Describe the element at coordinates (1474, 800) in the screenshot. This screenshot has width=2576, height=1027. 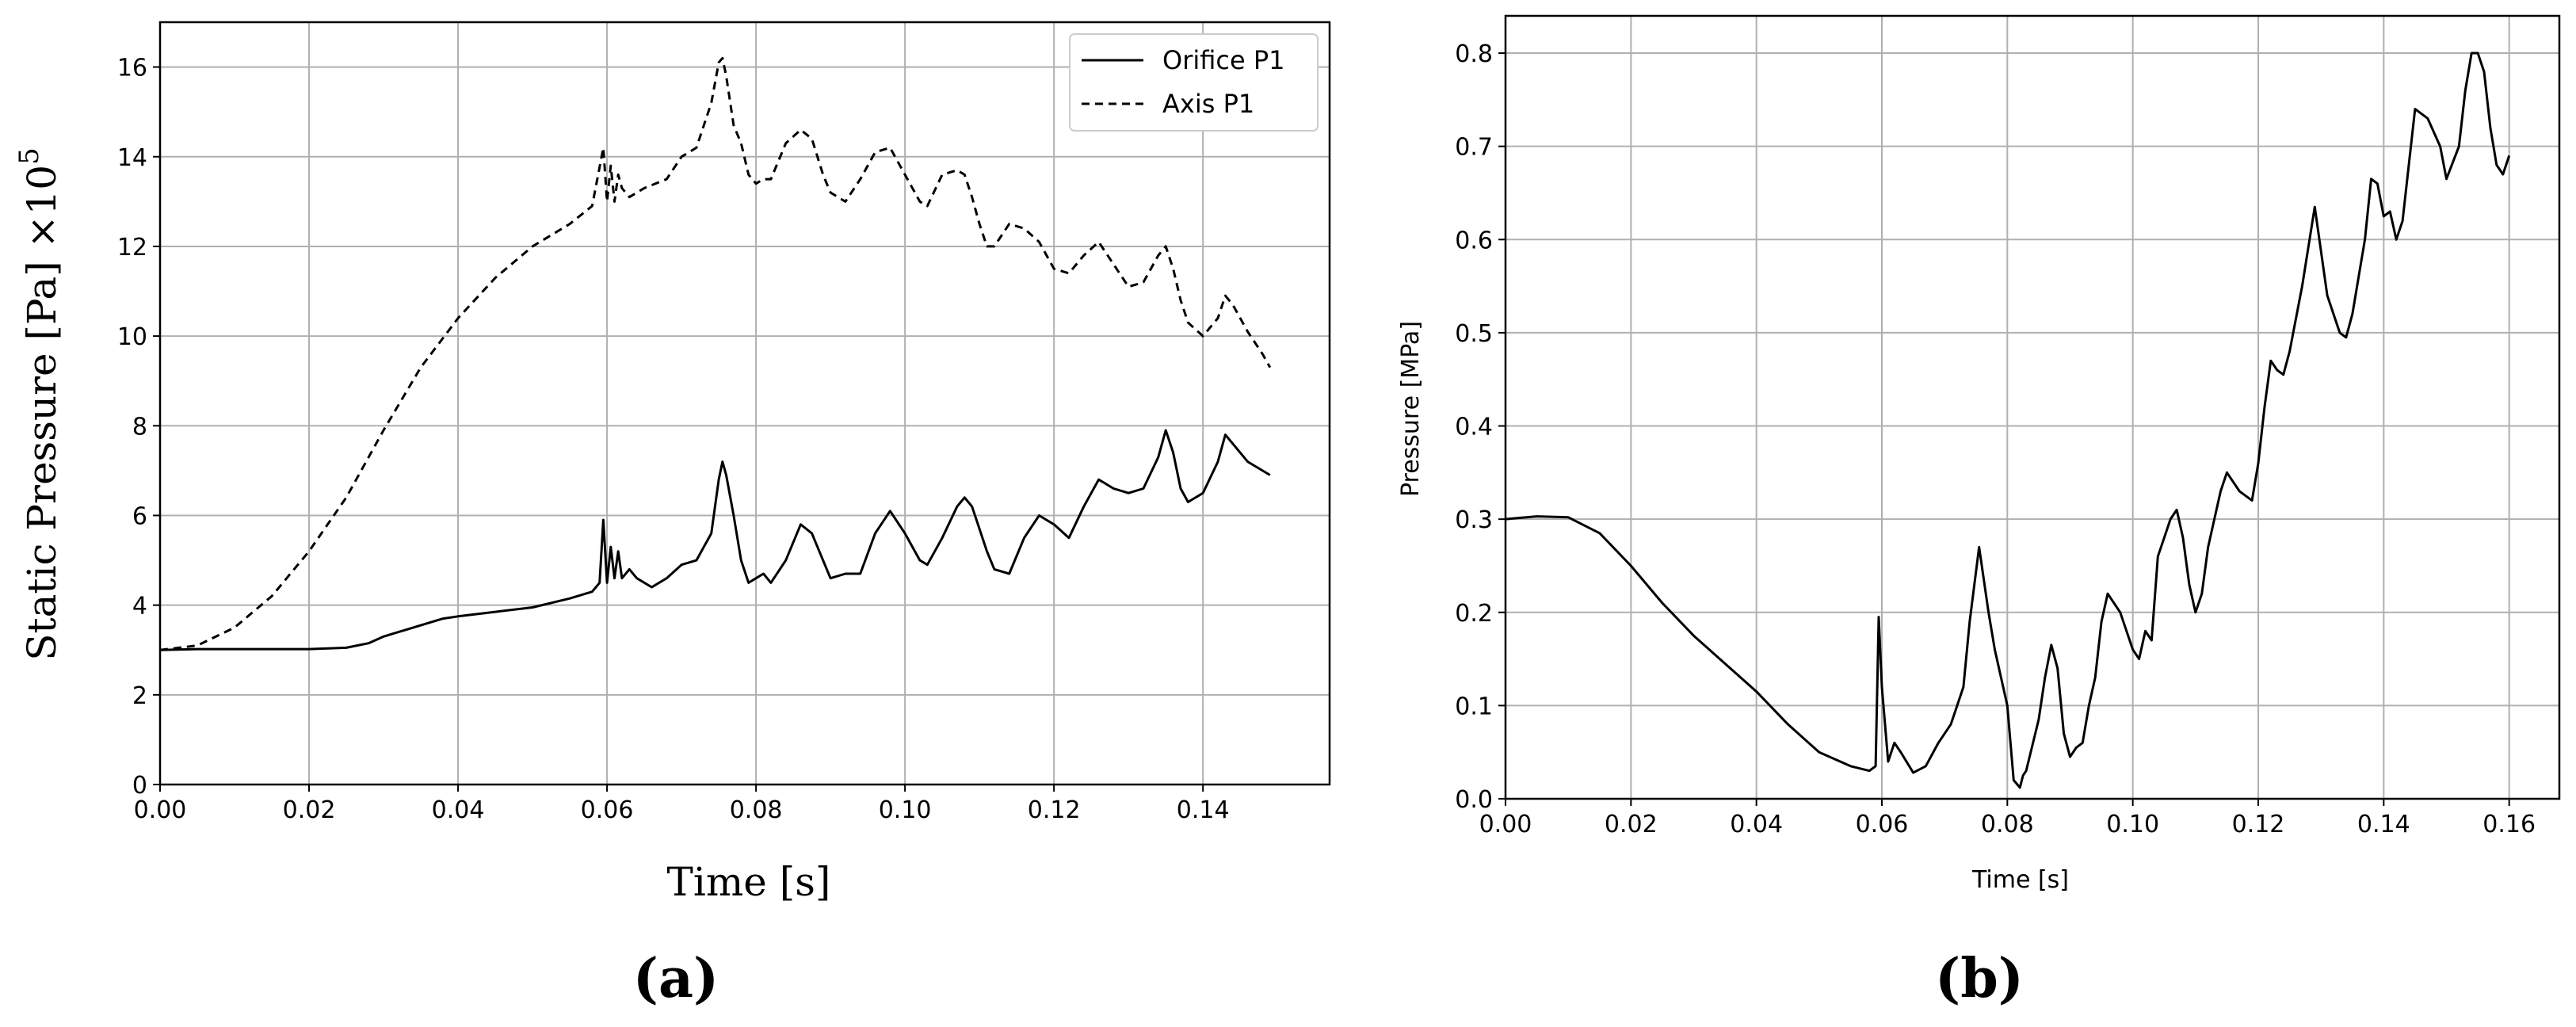
I see `y-tick-label: 0.0` at that location.